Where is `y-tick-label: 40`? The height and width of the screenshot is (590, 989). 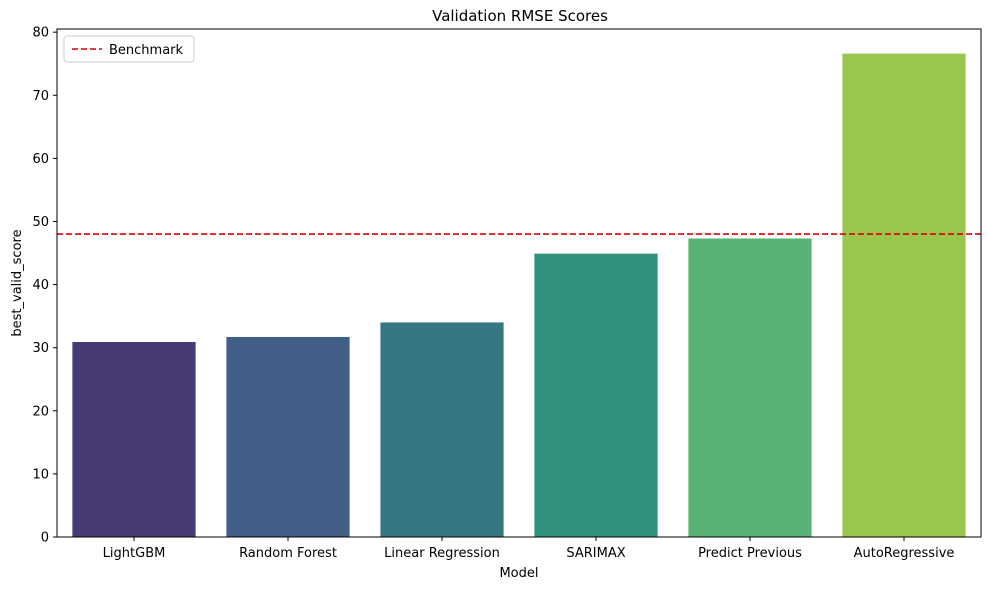 y-tick-label: 40 is located at coordinates (40, 285).